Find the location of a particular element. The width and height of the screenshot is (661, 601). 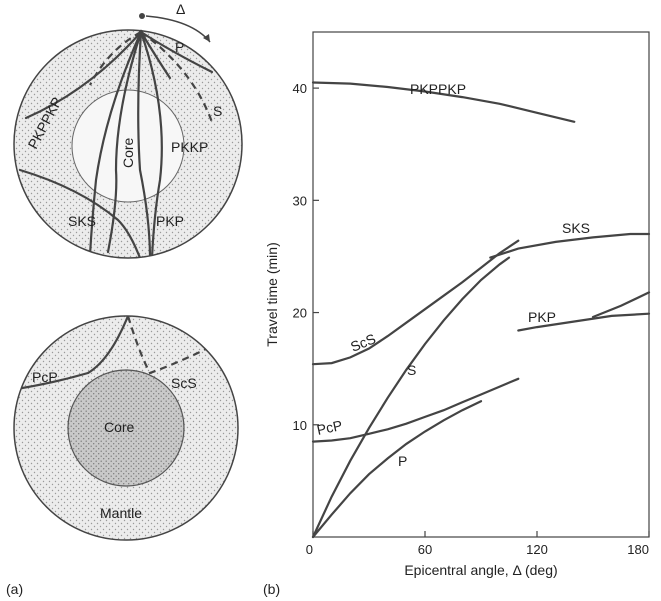

ray-sks is located at coordinates (115, 143).